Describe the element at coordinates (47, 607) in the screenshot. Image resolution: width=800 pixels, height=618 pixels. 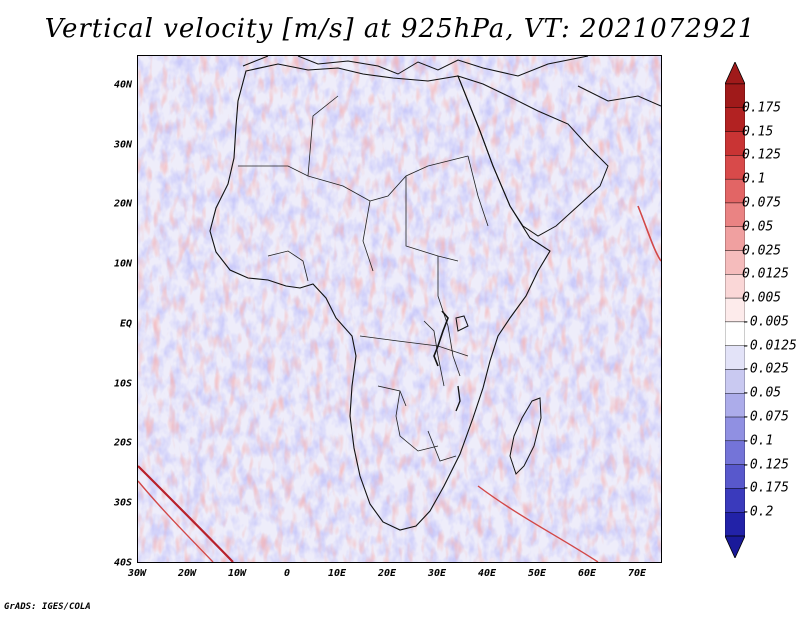
I see `software-credit: GrADS: IGES/COLA` at that location.